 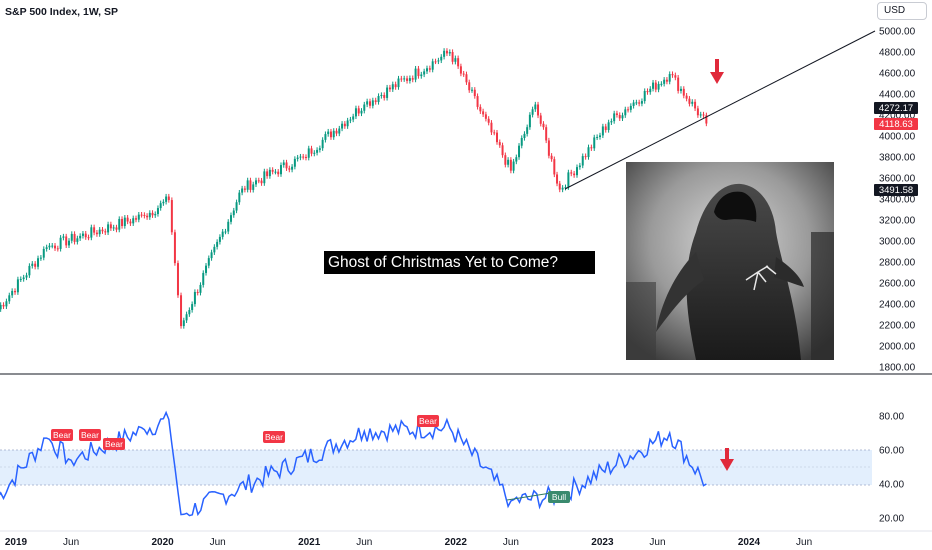 What do you see at coordinates (749, 542) in the screenshot?
I see `time-axis-tick: 2024` at bounding box center [749, 542].